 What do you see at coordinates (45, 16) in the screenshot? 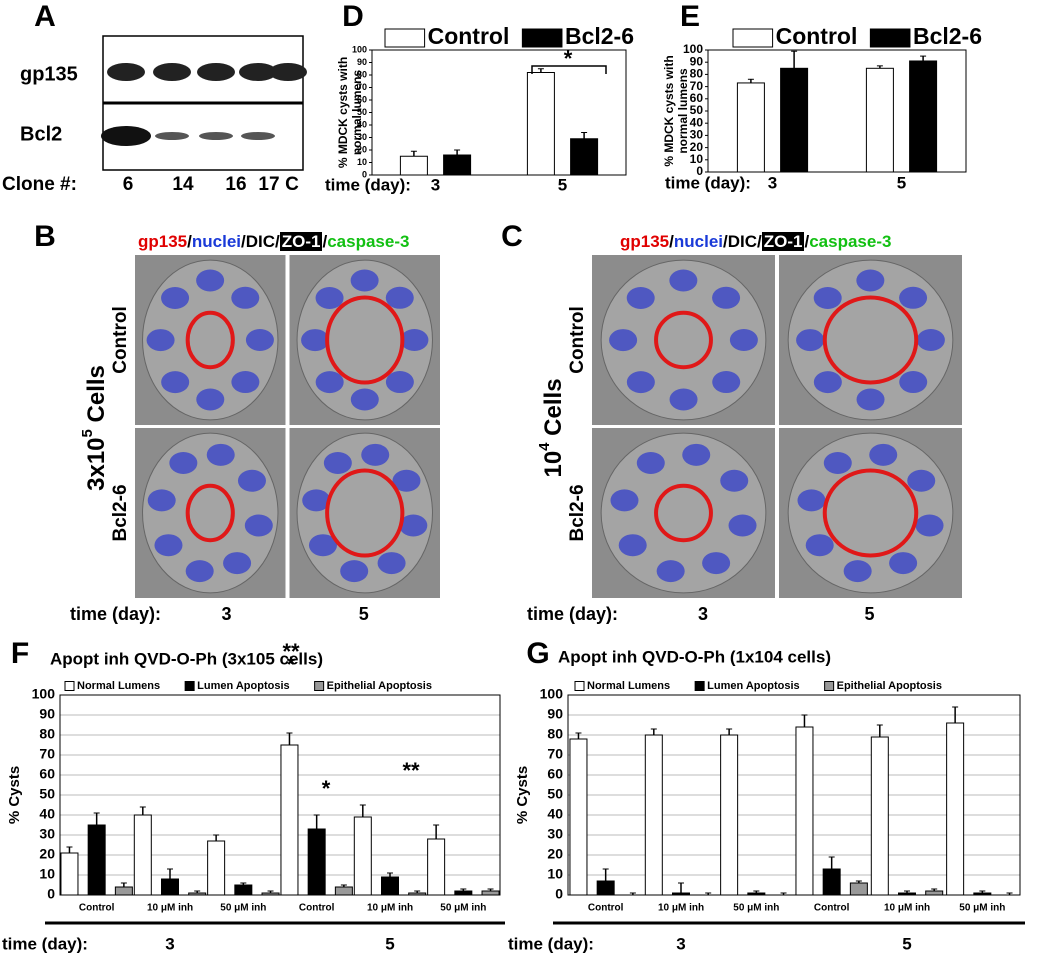
I see `panel-label: A` at bounding box center [45, 16].